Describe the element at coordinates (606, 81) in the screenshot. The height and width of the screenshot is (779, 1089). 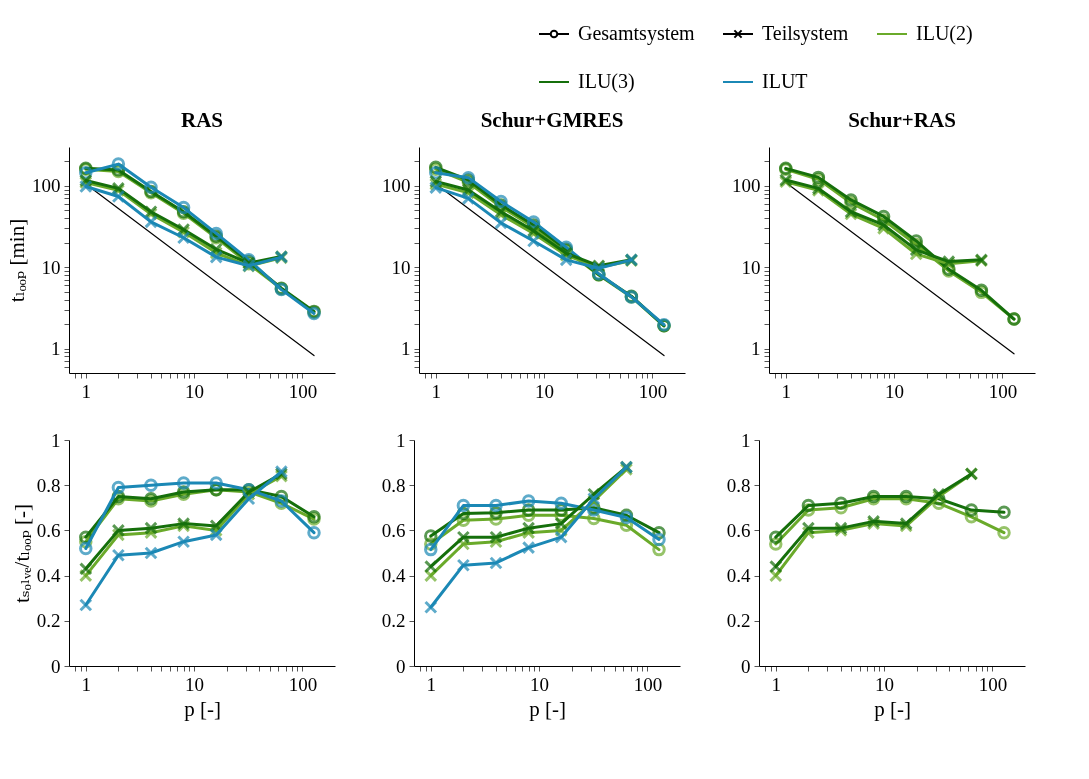
I see `legend-label: ILU(3)` at that location.